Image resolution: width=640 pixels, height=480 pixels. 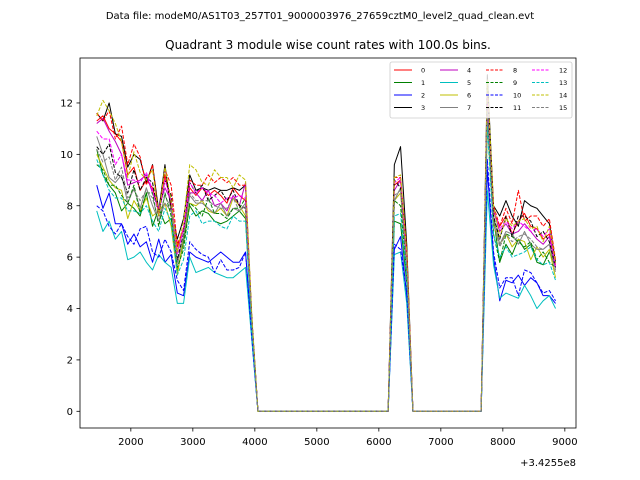 I want to click on legend-label-14: 14, so click(x=563, y=95).